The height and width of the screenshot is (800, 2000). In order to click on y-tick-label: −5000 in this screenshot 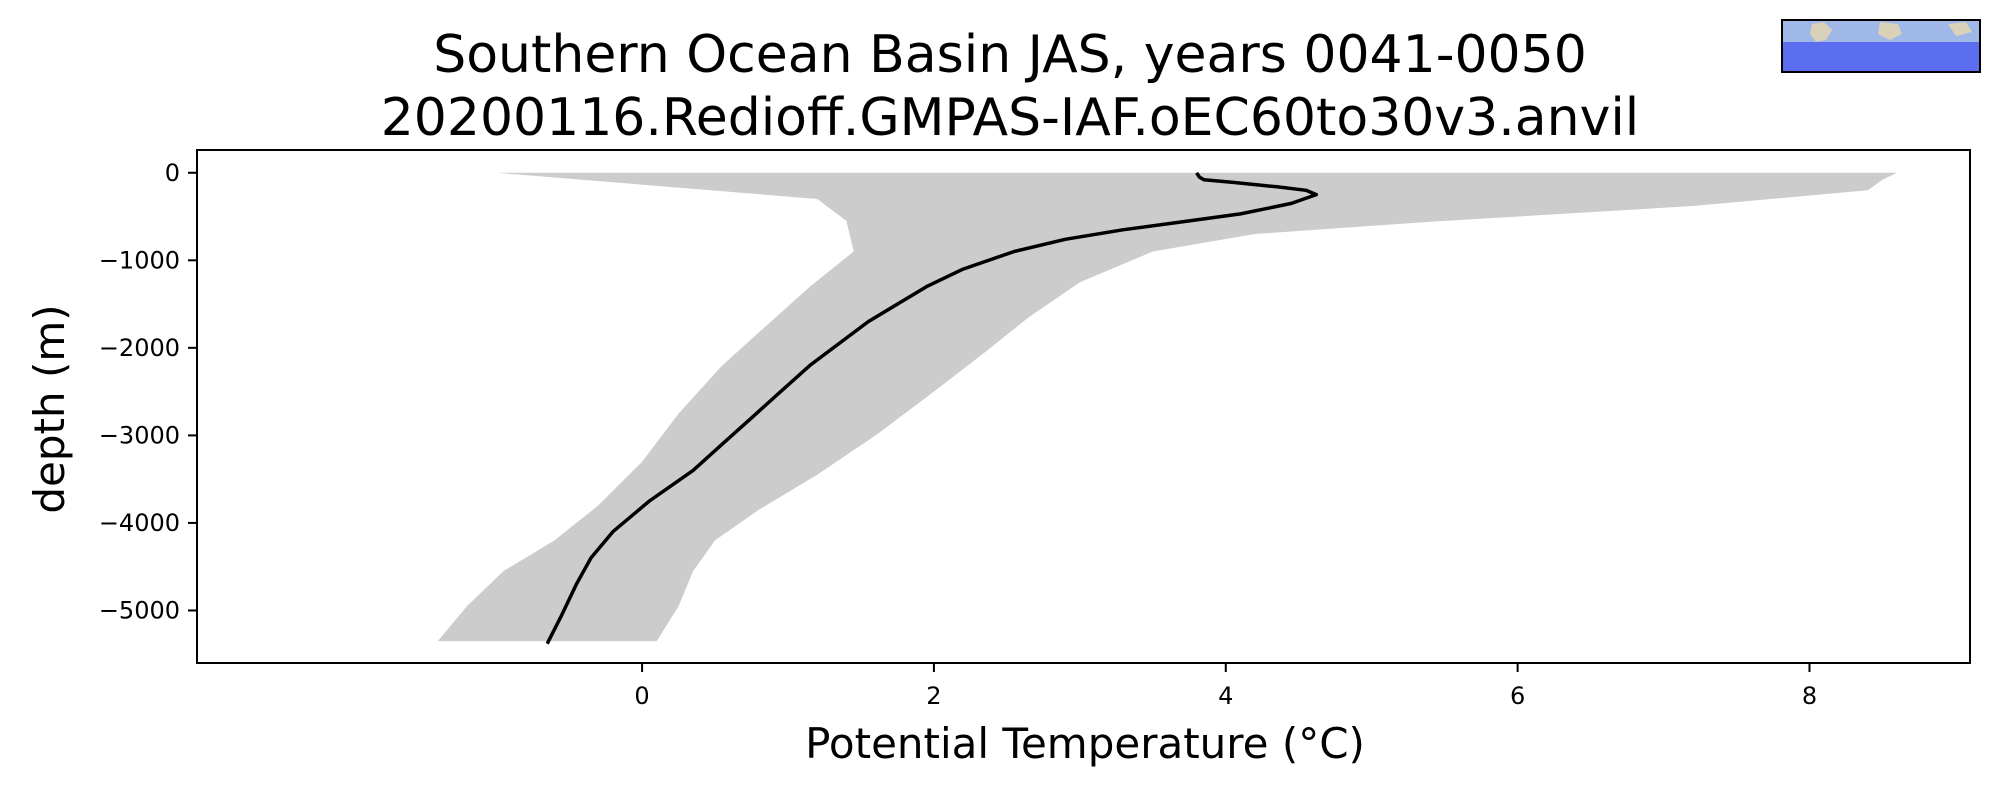, I will do `click(139, 610)`.